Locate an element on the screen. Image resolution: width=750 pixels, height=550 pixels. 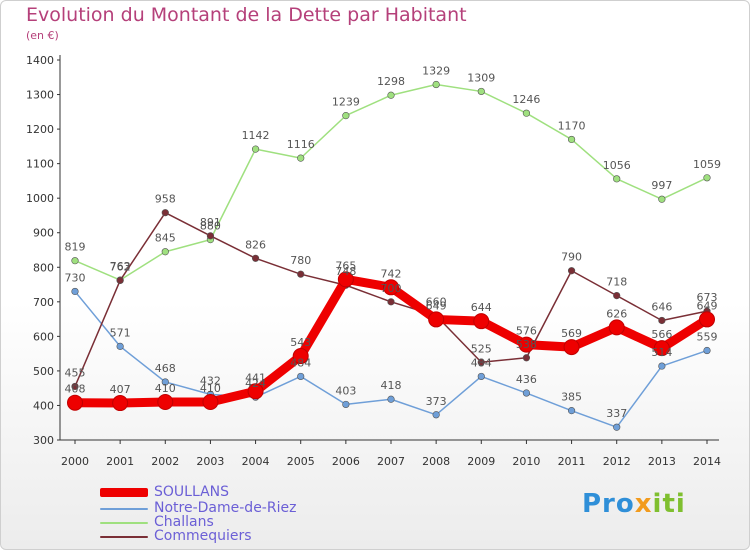
data-label: 407 is located at coordinates (120, 389).